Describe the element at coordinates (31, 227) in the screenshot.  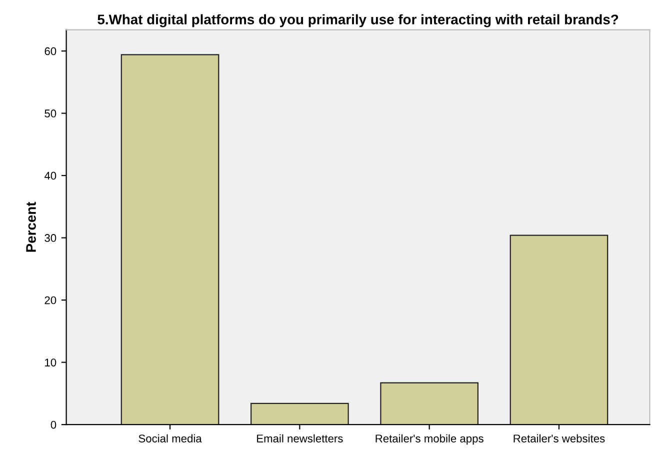
I see `y-axis-title: Percent` at that location.